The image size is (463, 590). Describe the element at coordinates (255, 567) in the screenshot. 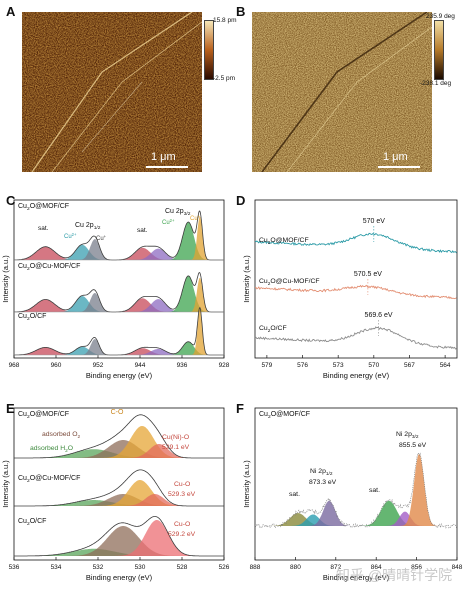

I see `x-tick-label: 888` at that location.